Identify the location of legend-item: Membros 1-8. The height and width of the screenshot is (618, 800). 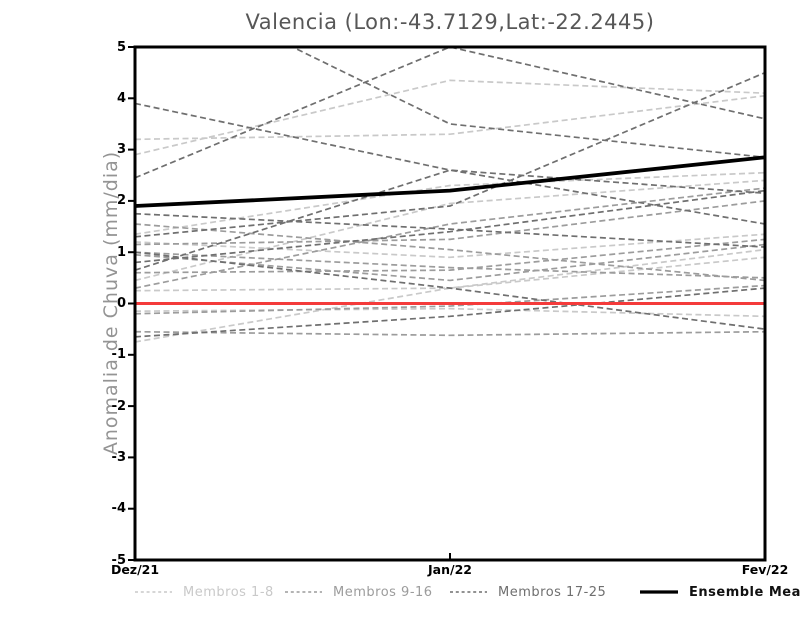
(204, 592).